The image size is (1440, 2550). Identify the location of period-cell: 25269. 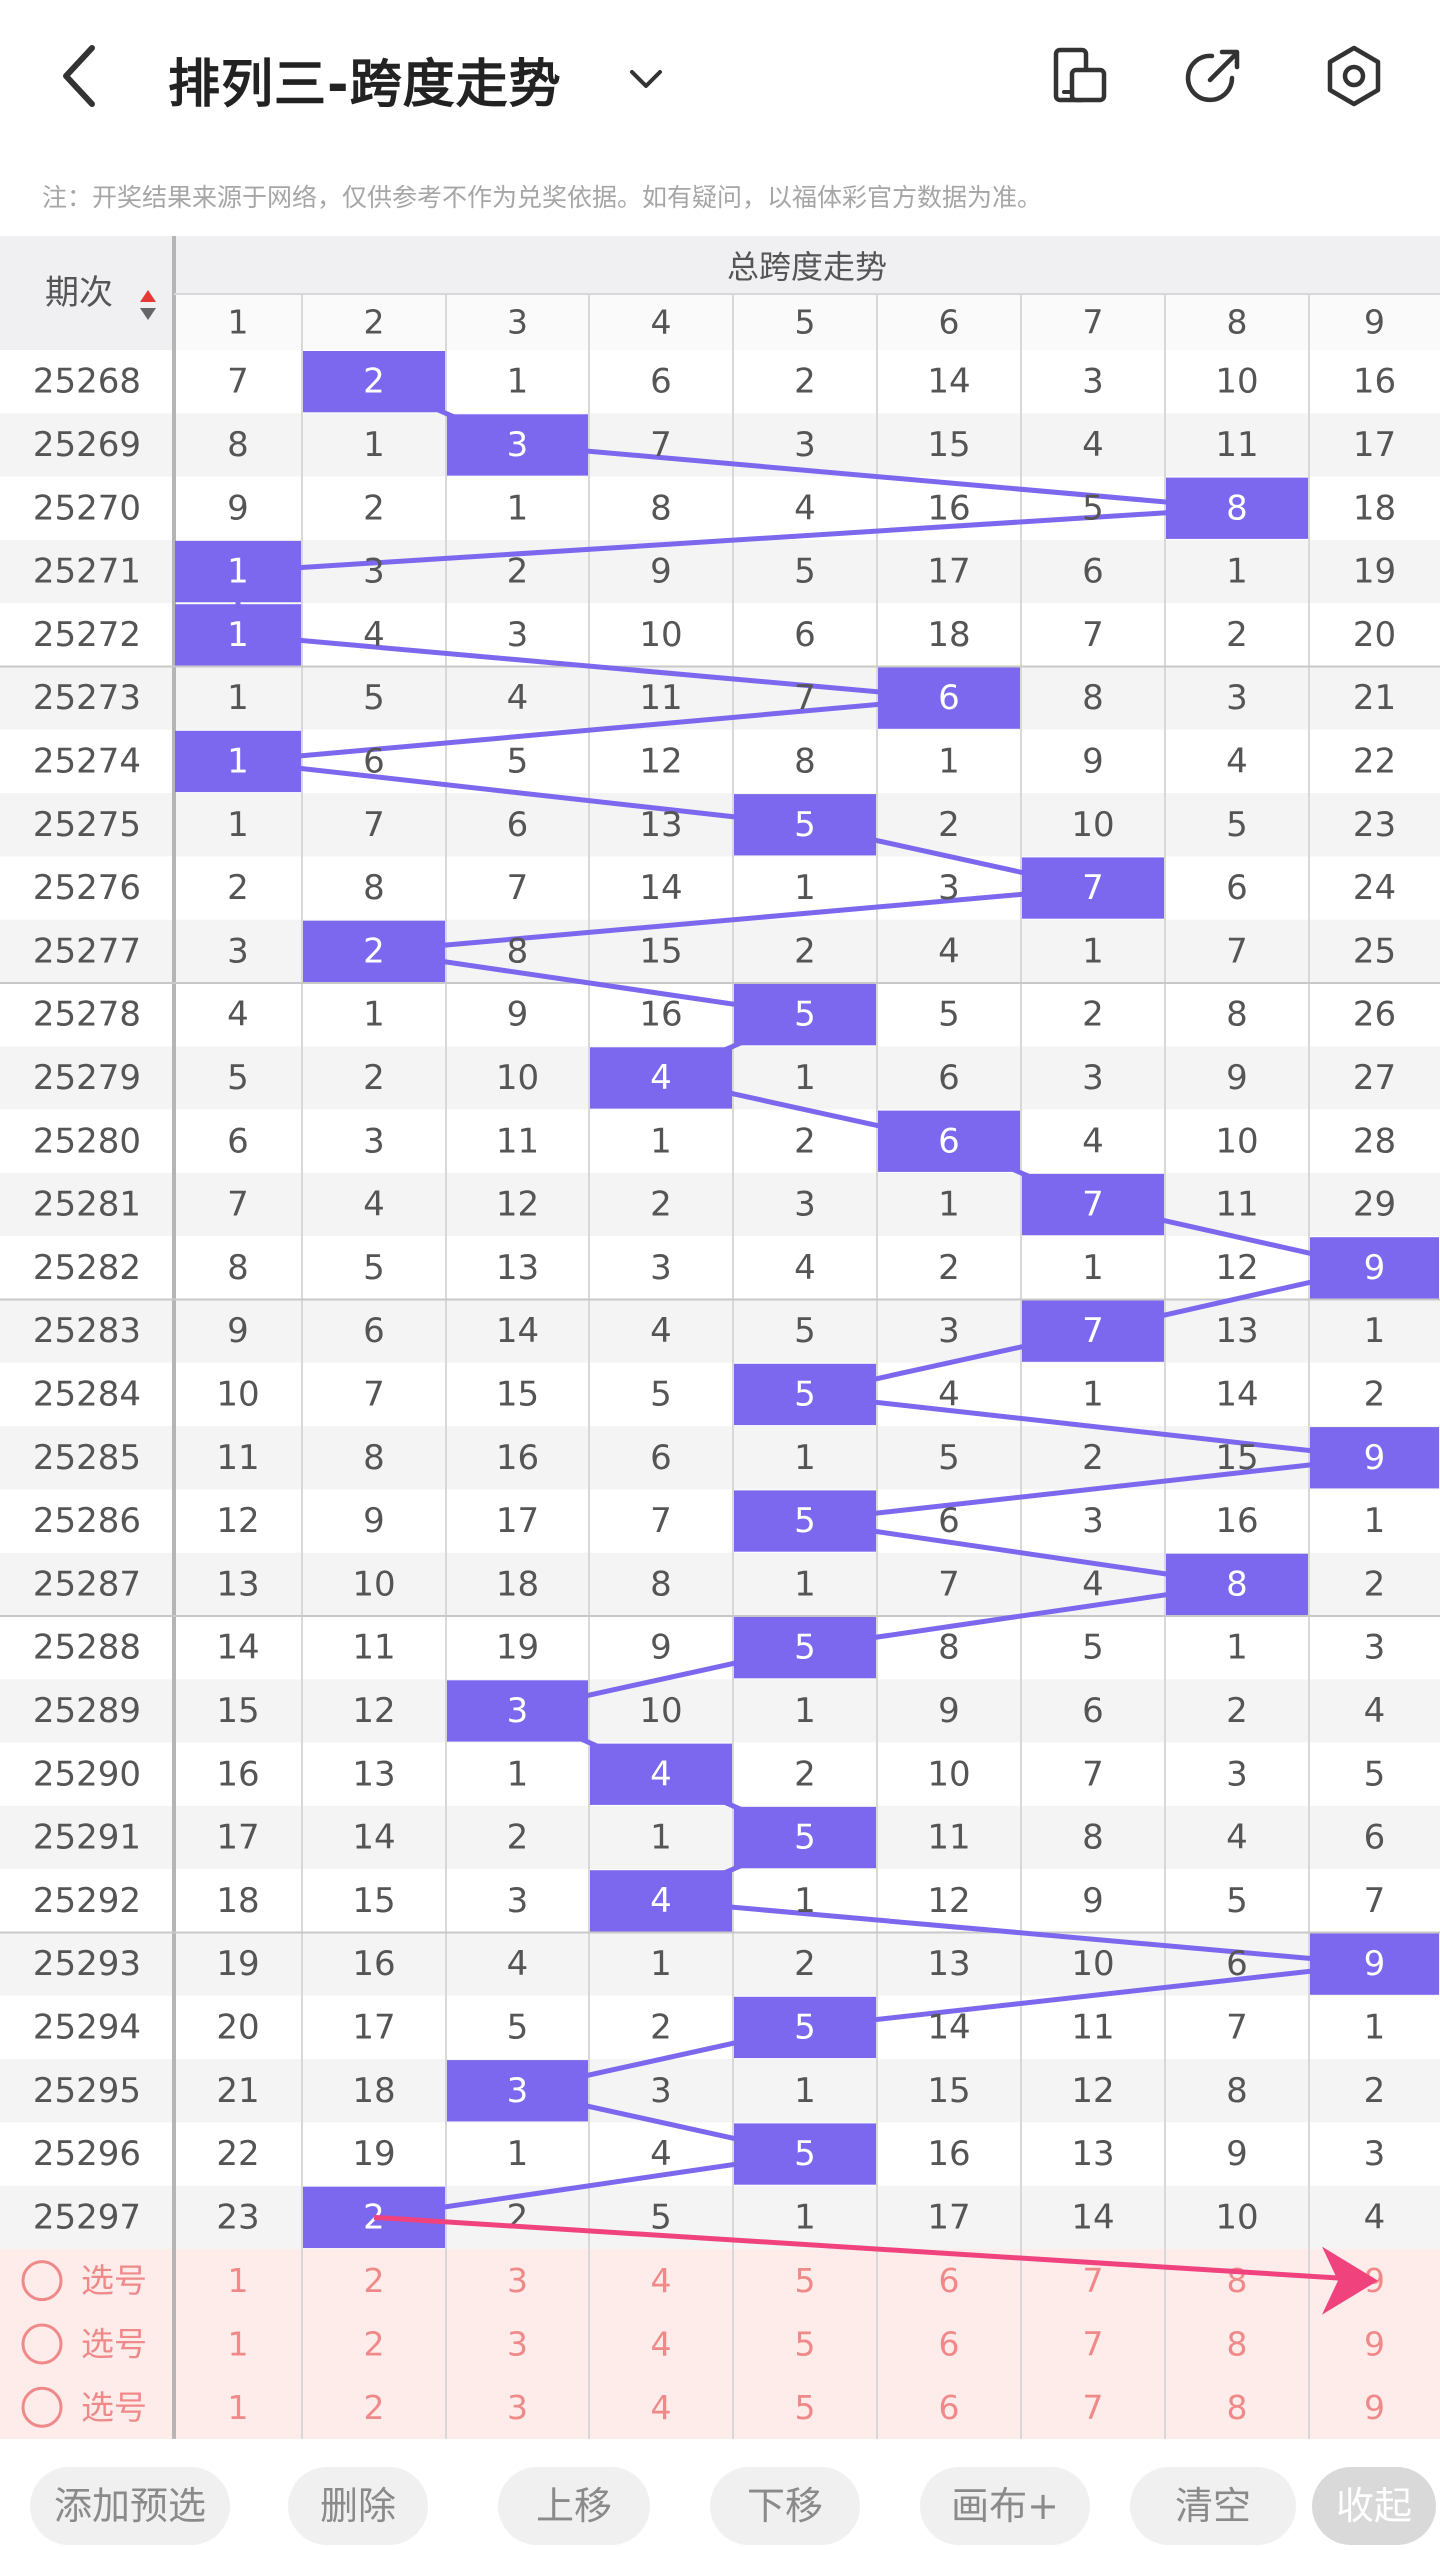
(87, 445).